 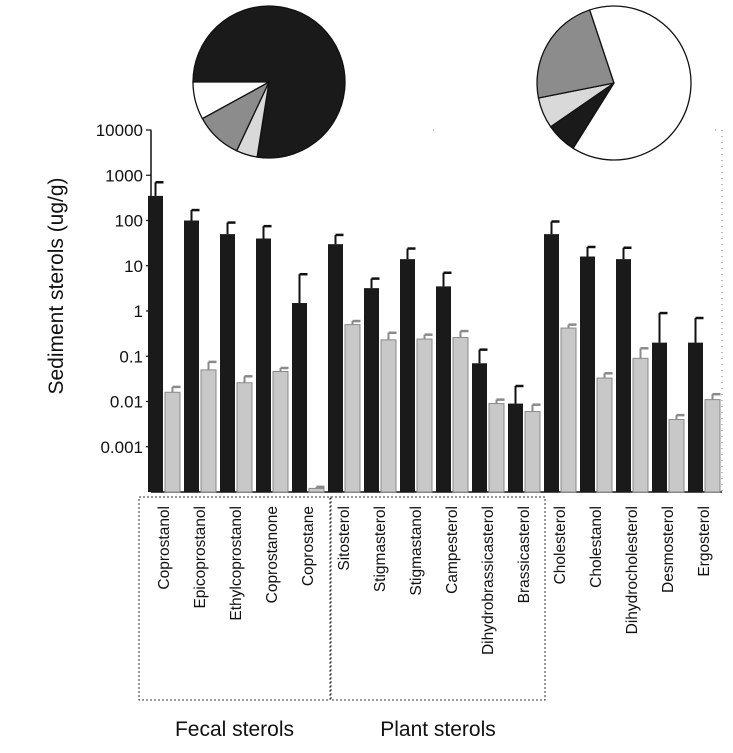 I want to click on bar-coprostanol-light, so click(x=172, y=442).